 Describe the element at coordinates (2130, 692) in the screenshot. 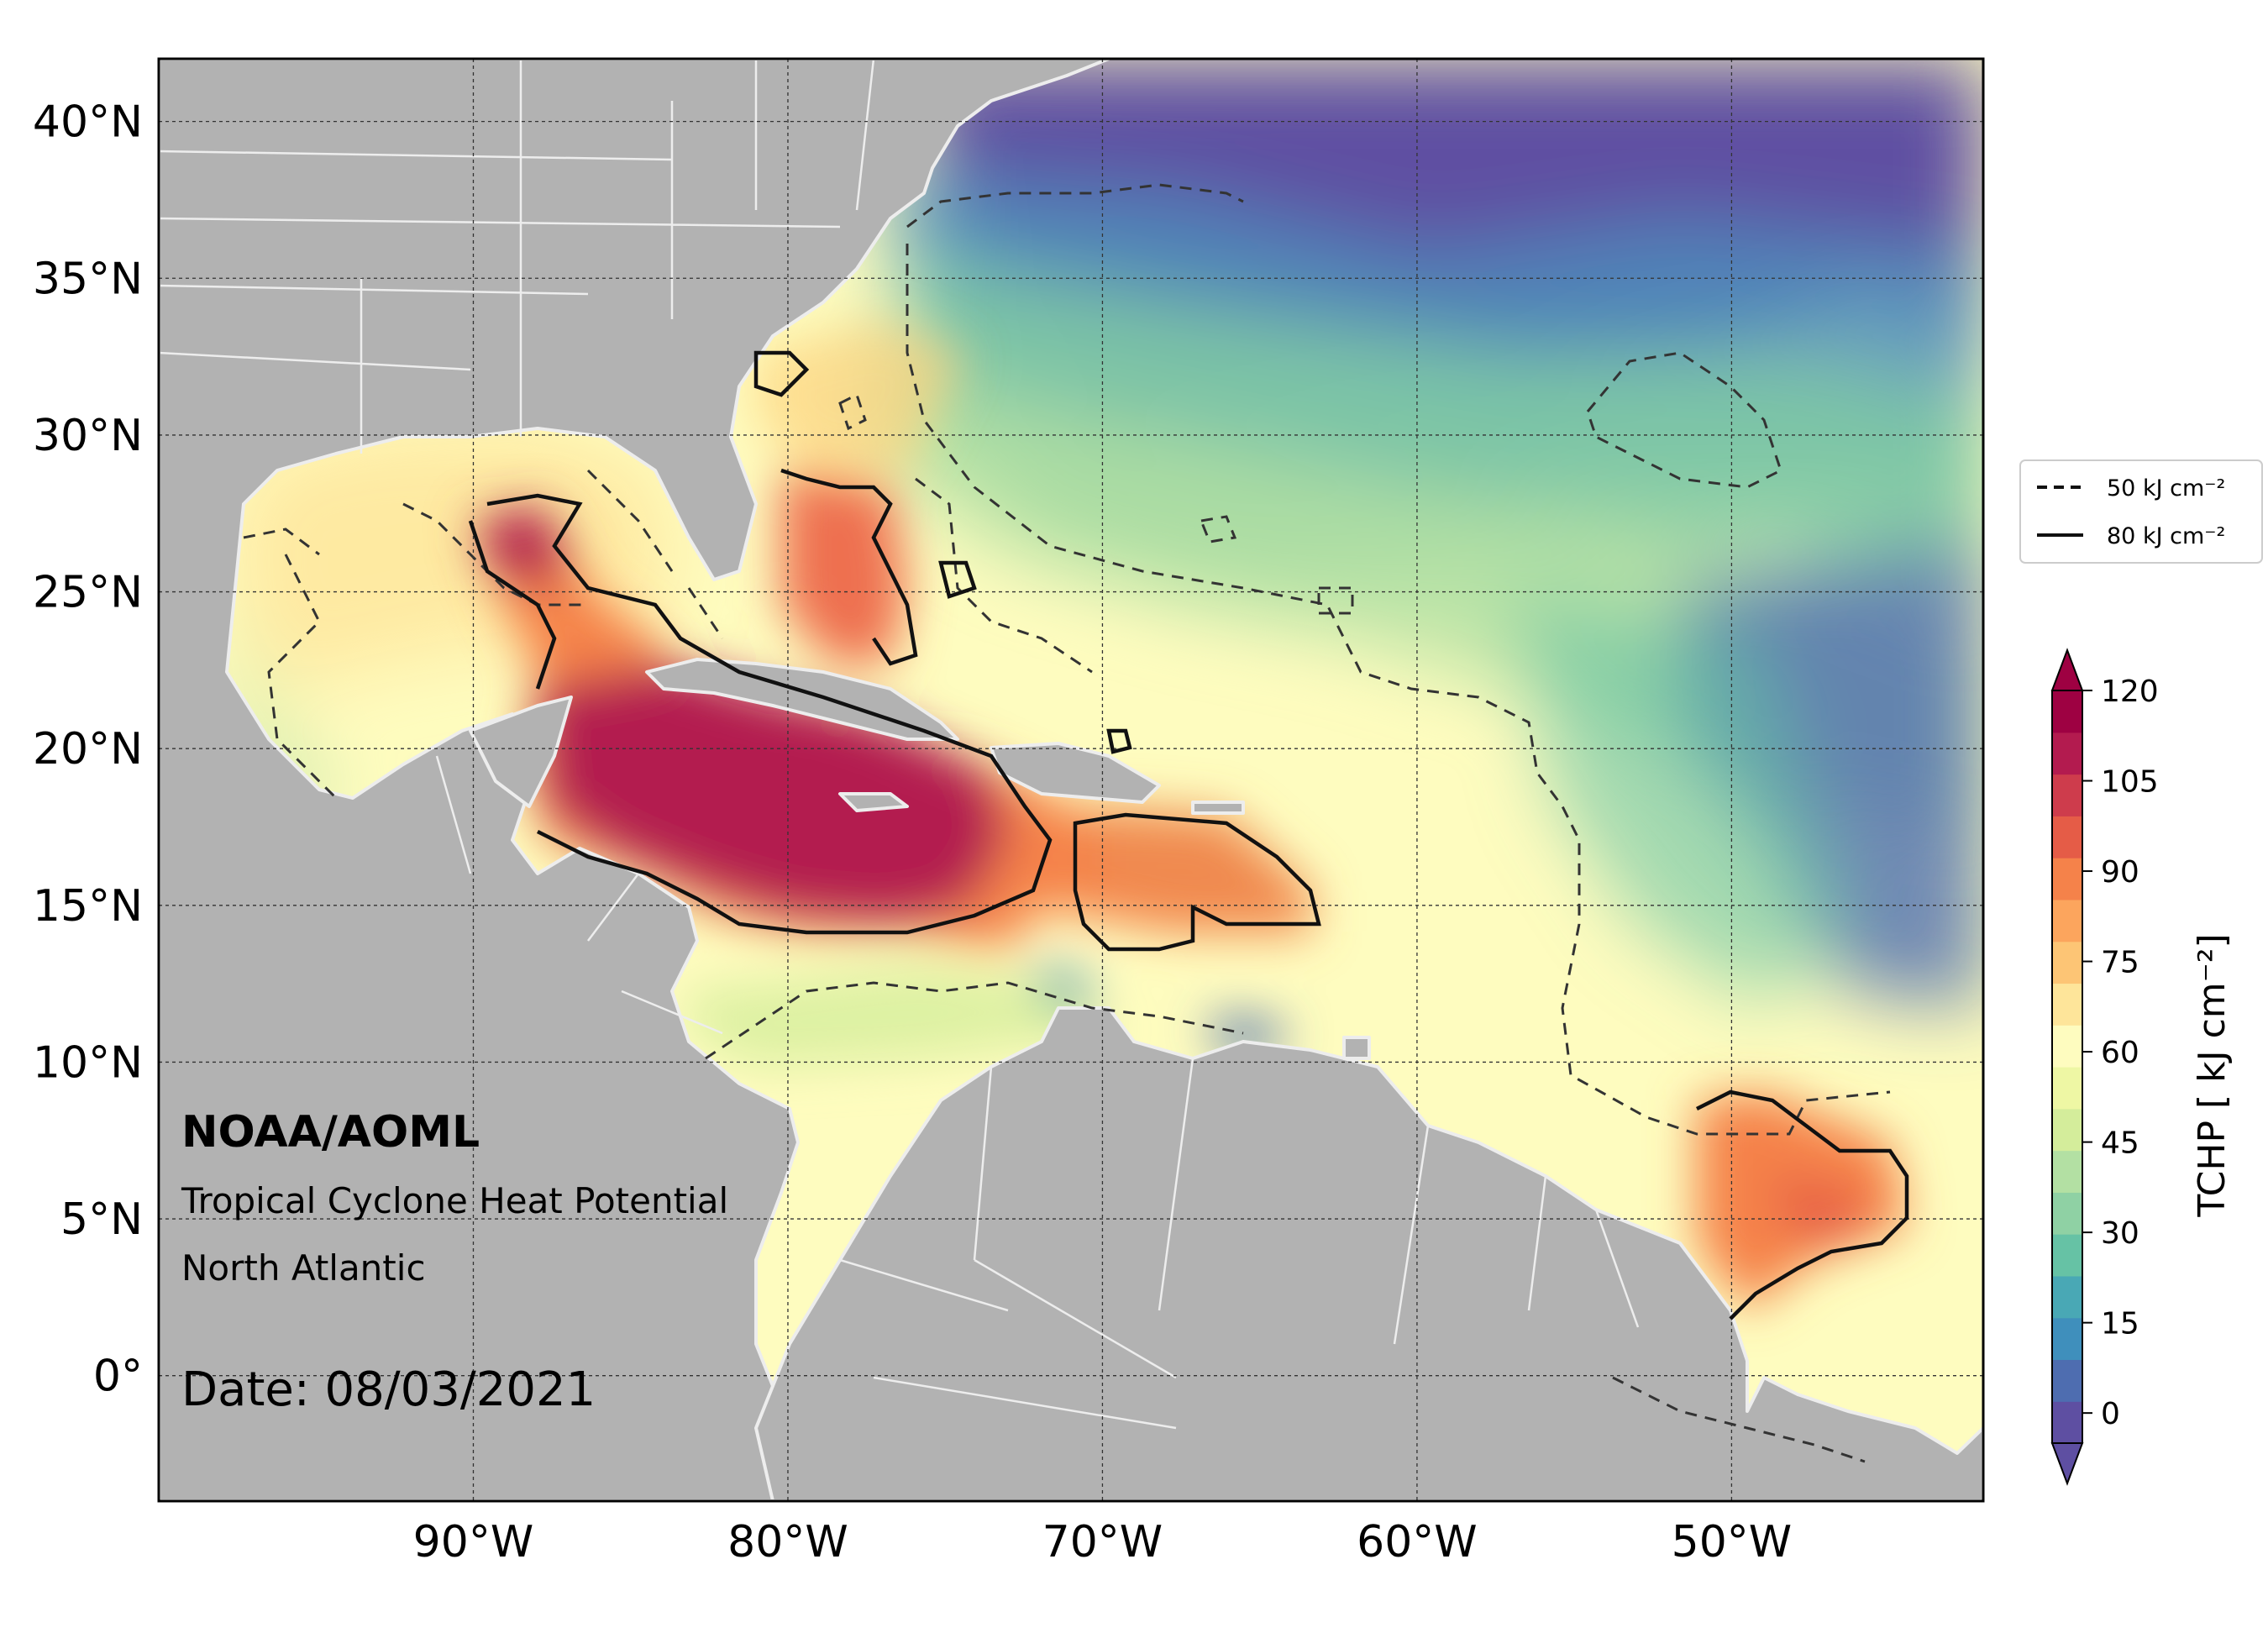

I see `colorbar-tick-label: 120` at that location.